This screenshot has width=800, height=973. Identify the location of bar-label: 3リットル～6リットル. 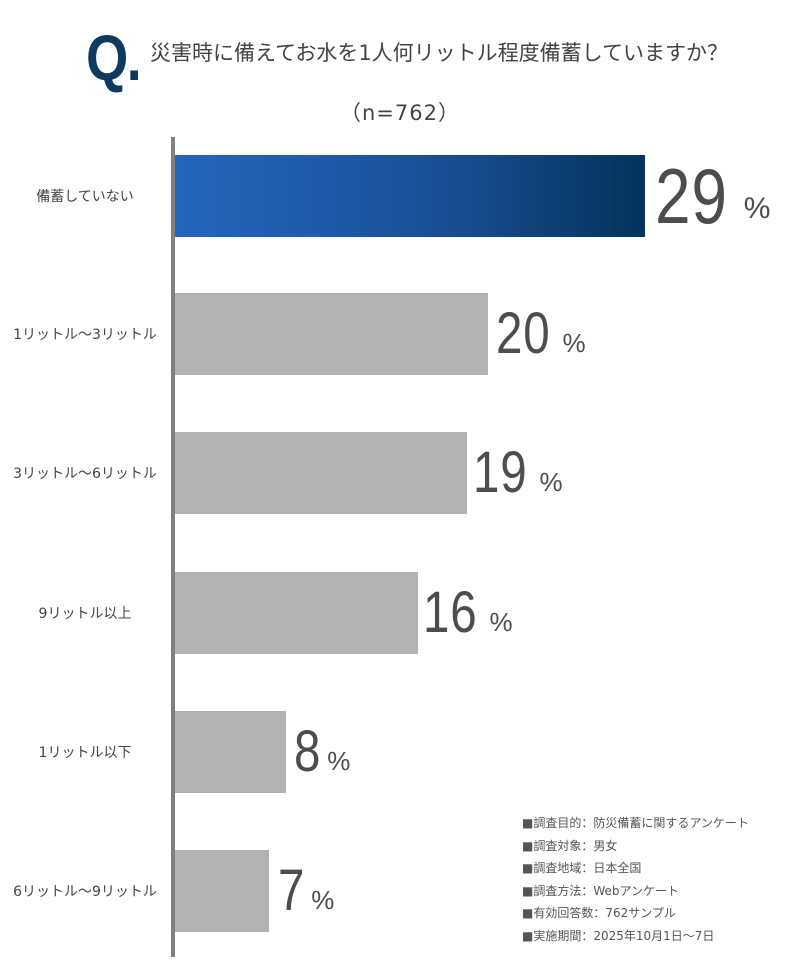
(85, 474).